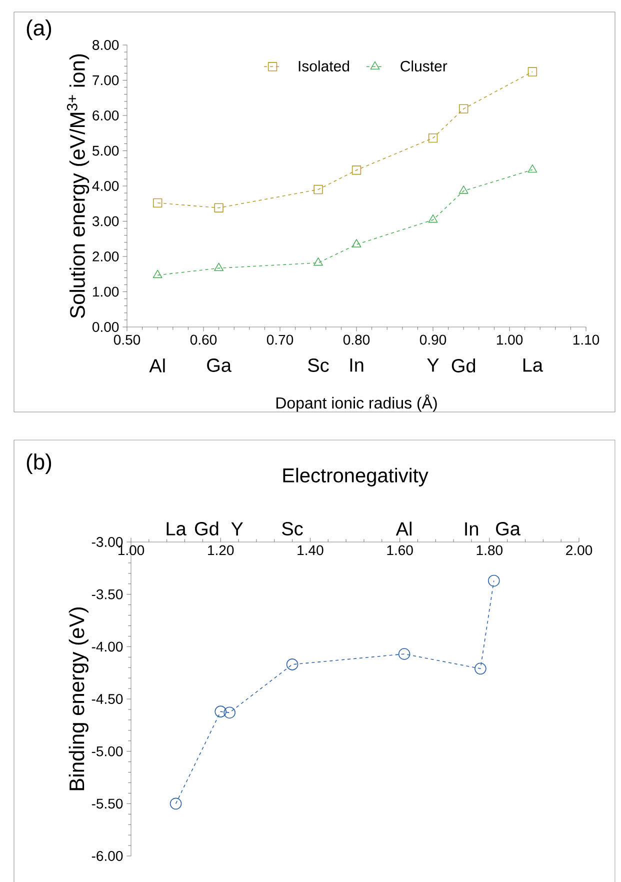 The height and width of the screenshot is (882, 621). Describe the element at coordinates (105, 257) in the screenshot. I see `y-tick-label: 2.00` at that location.